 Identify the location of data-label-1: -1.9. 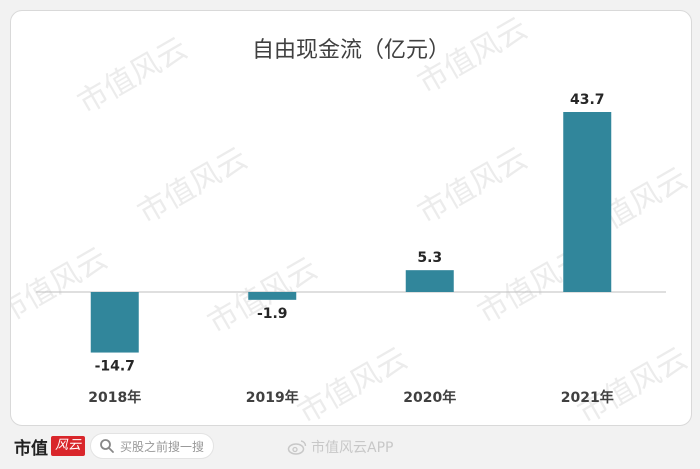
(272, 314).